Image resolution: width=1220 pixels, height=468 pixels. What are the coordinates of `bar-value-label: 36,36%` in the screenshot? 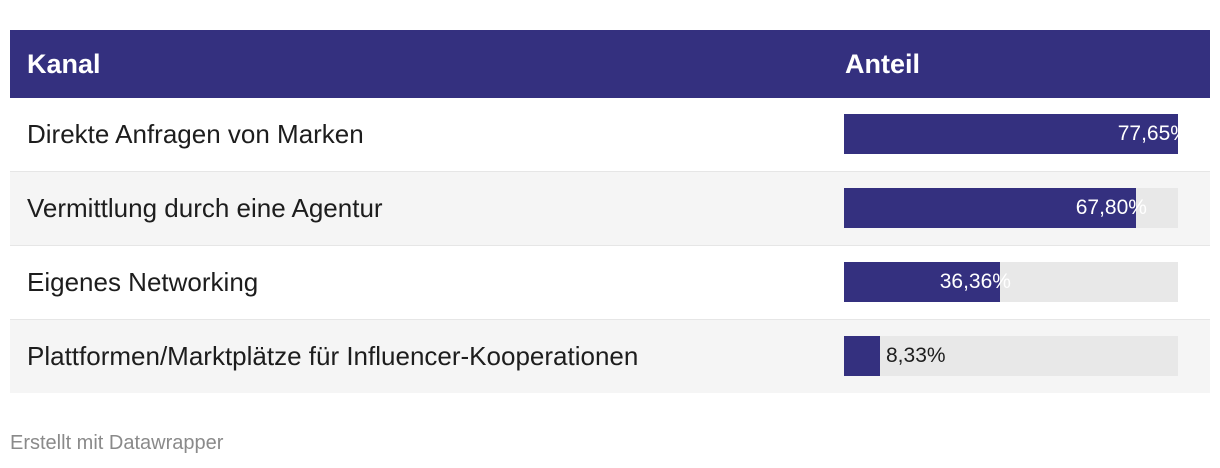 It's located at (975, 281).